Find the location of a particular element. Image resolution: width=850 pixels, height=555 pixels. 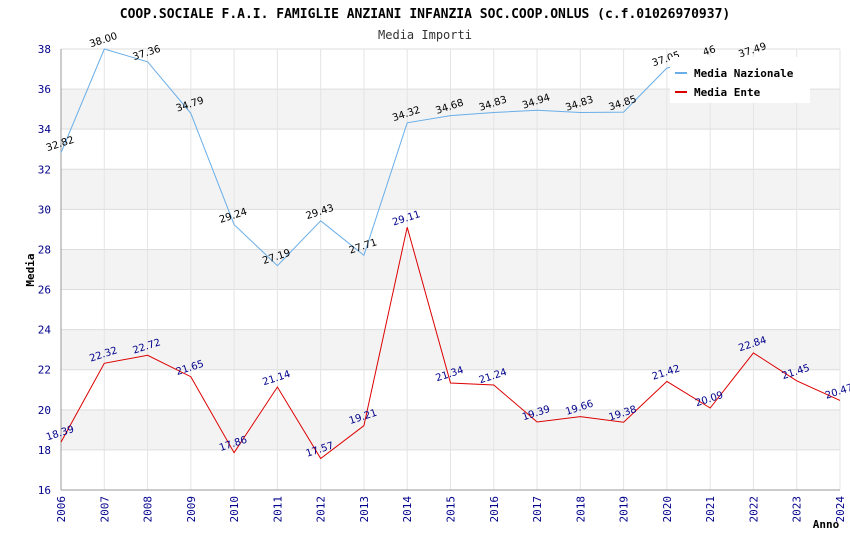

y-axis-label: Media is located at coordinates (30, 269).